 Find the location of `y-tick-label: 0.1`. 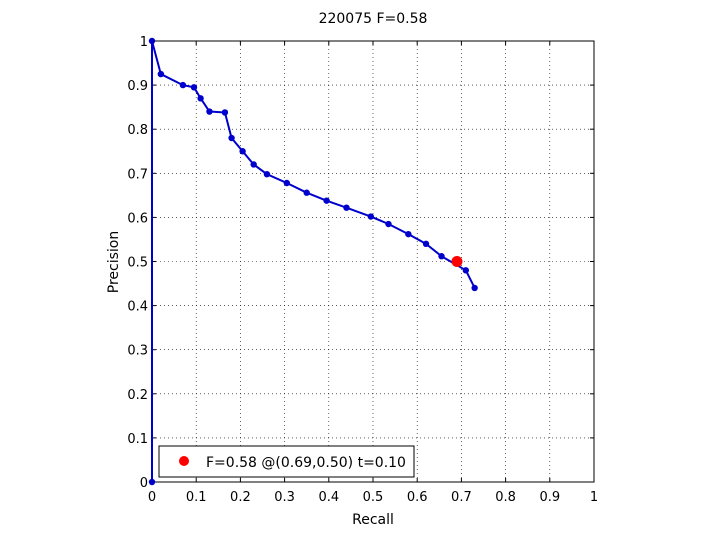

y-tick-label: 0.1 is located at coordinates (137, 439).